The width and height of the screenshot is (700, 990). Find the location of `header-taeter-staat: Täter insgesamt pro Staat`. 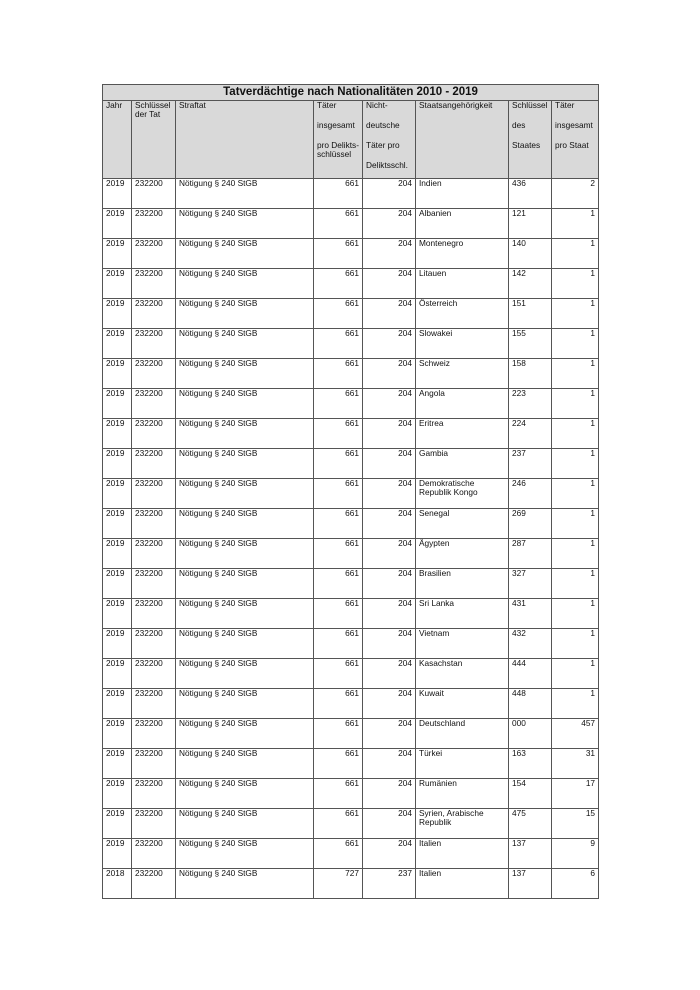

header-taeter-staat: Täter insgesamt pro Staat is located at coordinates (575, 139).